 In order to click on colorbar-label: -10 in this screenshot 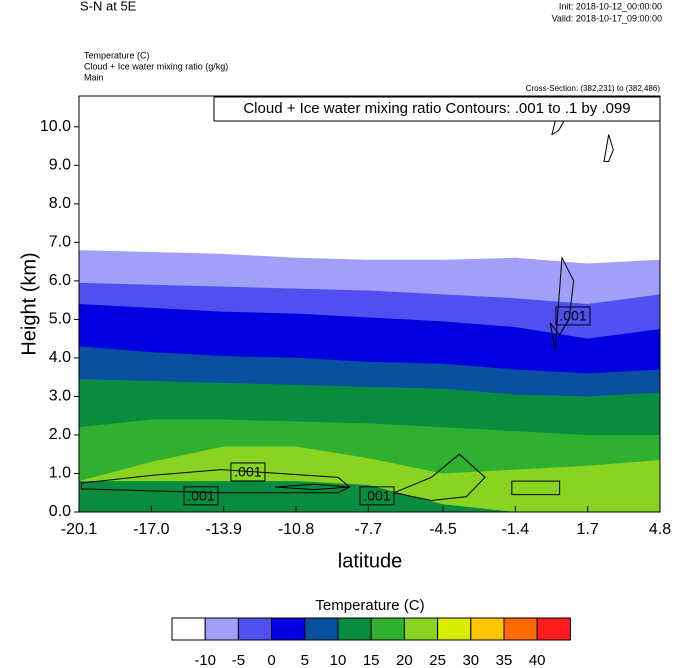, I will do `click(205, 660)`.